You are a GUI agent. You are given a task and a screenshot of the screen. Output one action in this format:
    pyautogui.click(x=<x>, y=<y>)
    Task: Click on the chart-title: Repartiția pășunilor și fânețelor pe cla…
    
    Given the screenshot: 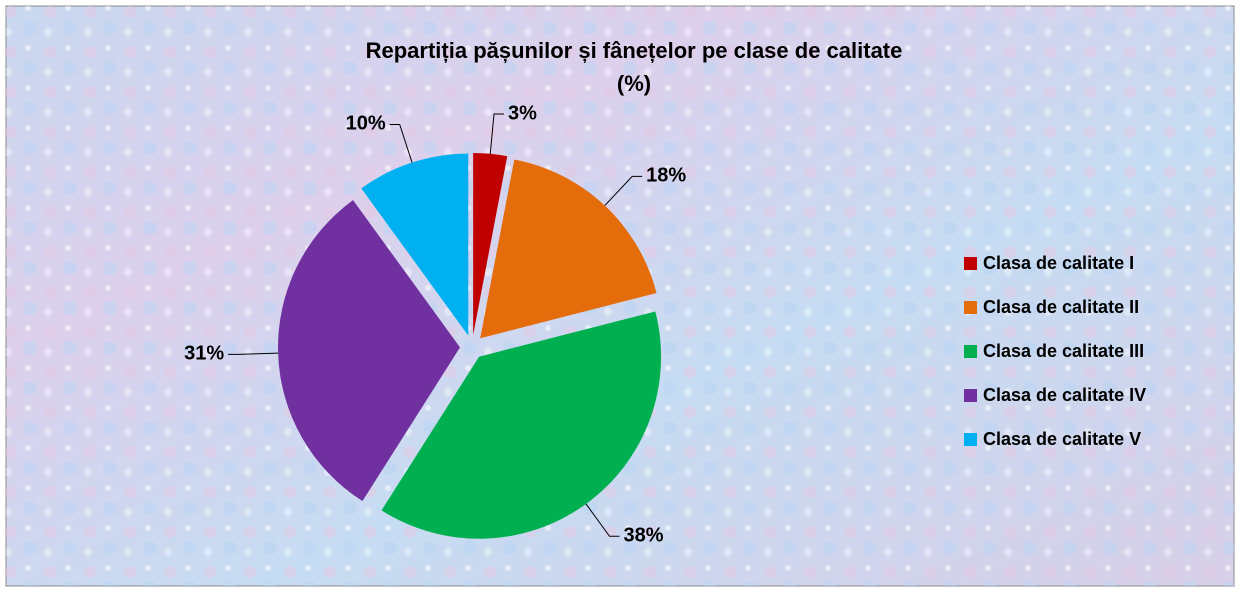 What is the action you would take?
    pyautogui.click(x=634, y=50)
    